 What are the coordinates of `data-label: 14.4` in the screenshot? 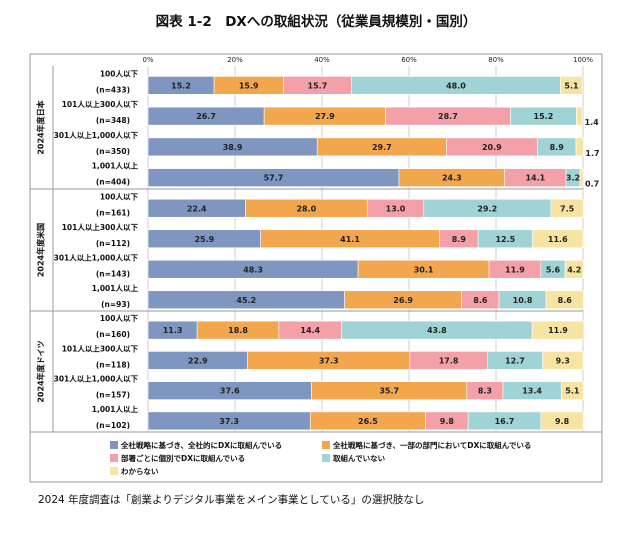 It's located at (310, 330).